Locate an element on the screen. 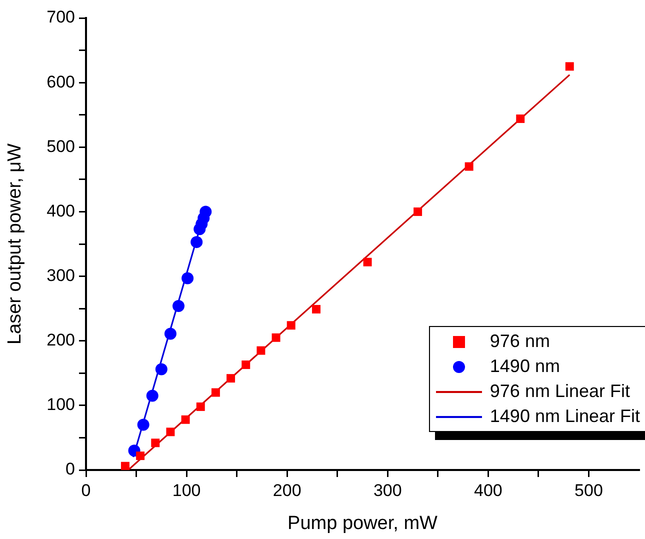  y-tick-label: 400 is located at coordinates (60, 210).